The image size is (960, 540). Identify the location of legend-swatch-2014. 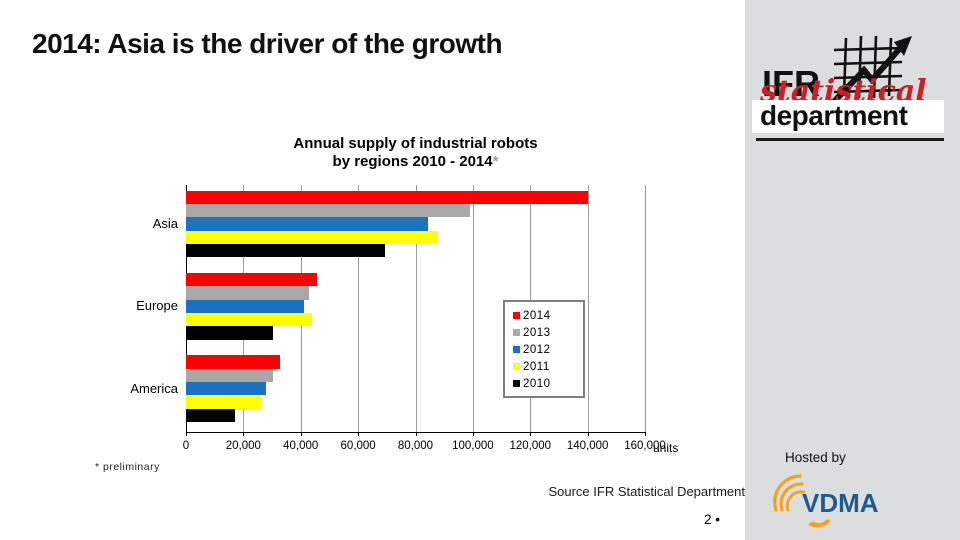
(516, 315).